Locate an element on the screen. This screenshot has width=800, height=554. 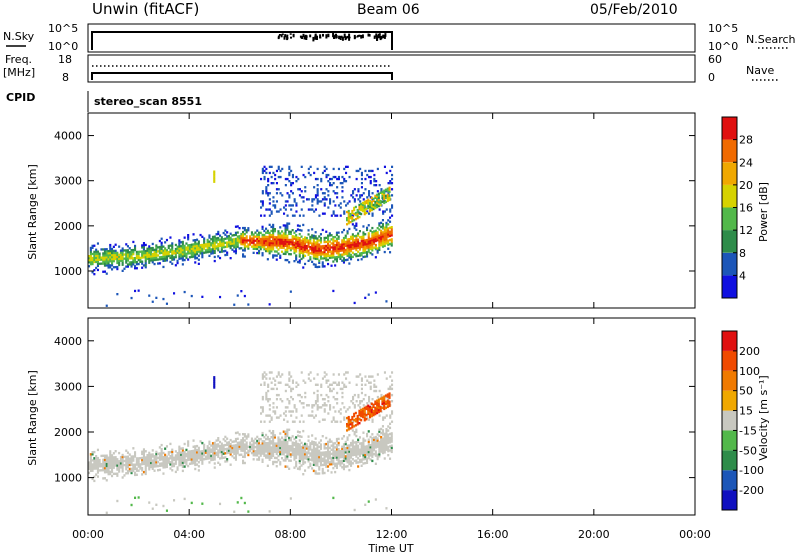
colorbar-segment is located at coordinates (729, 264).